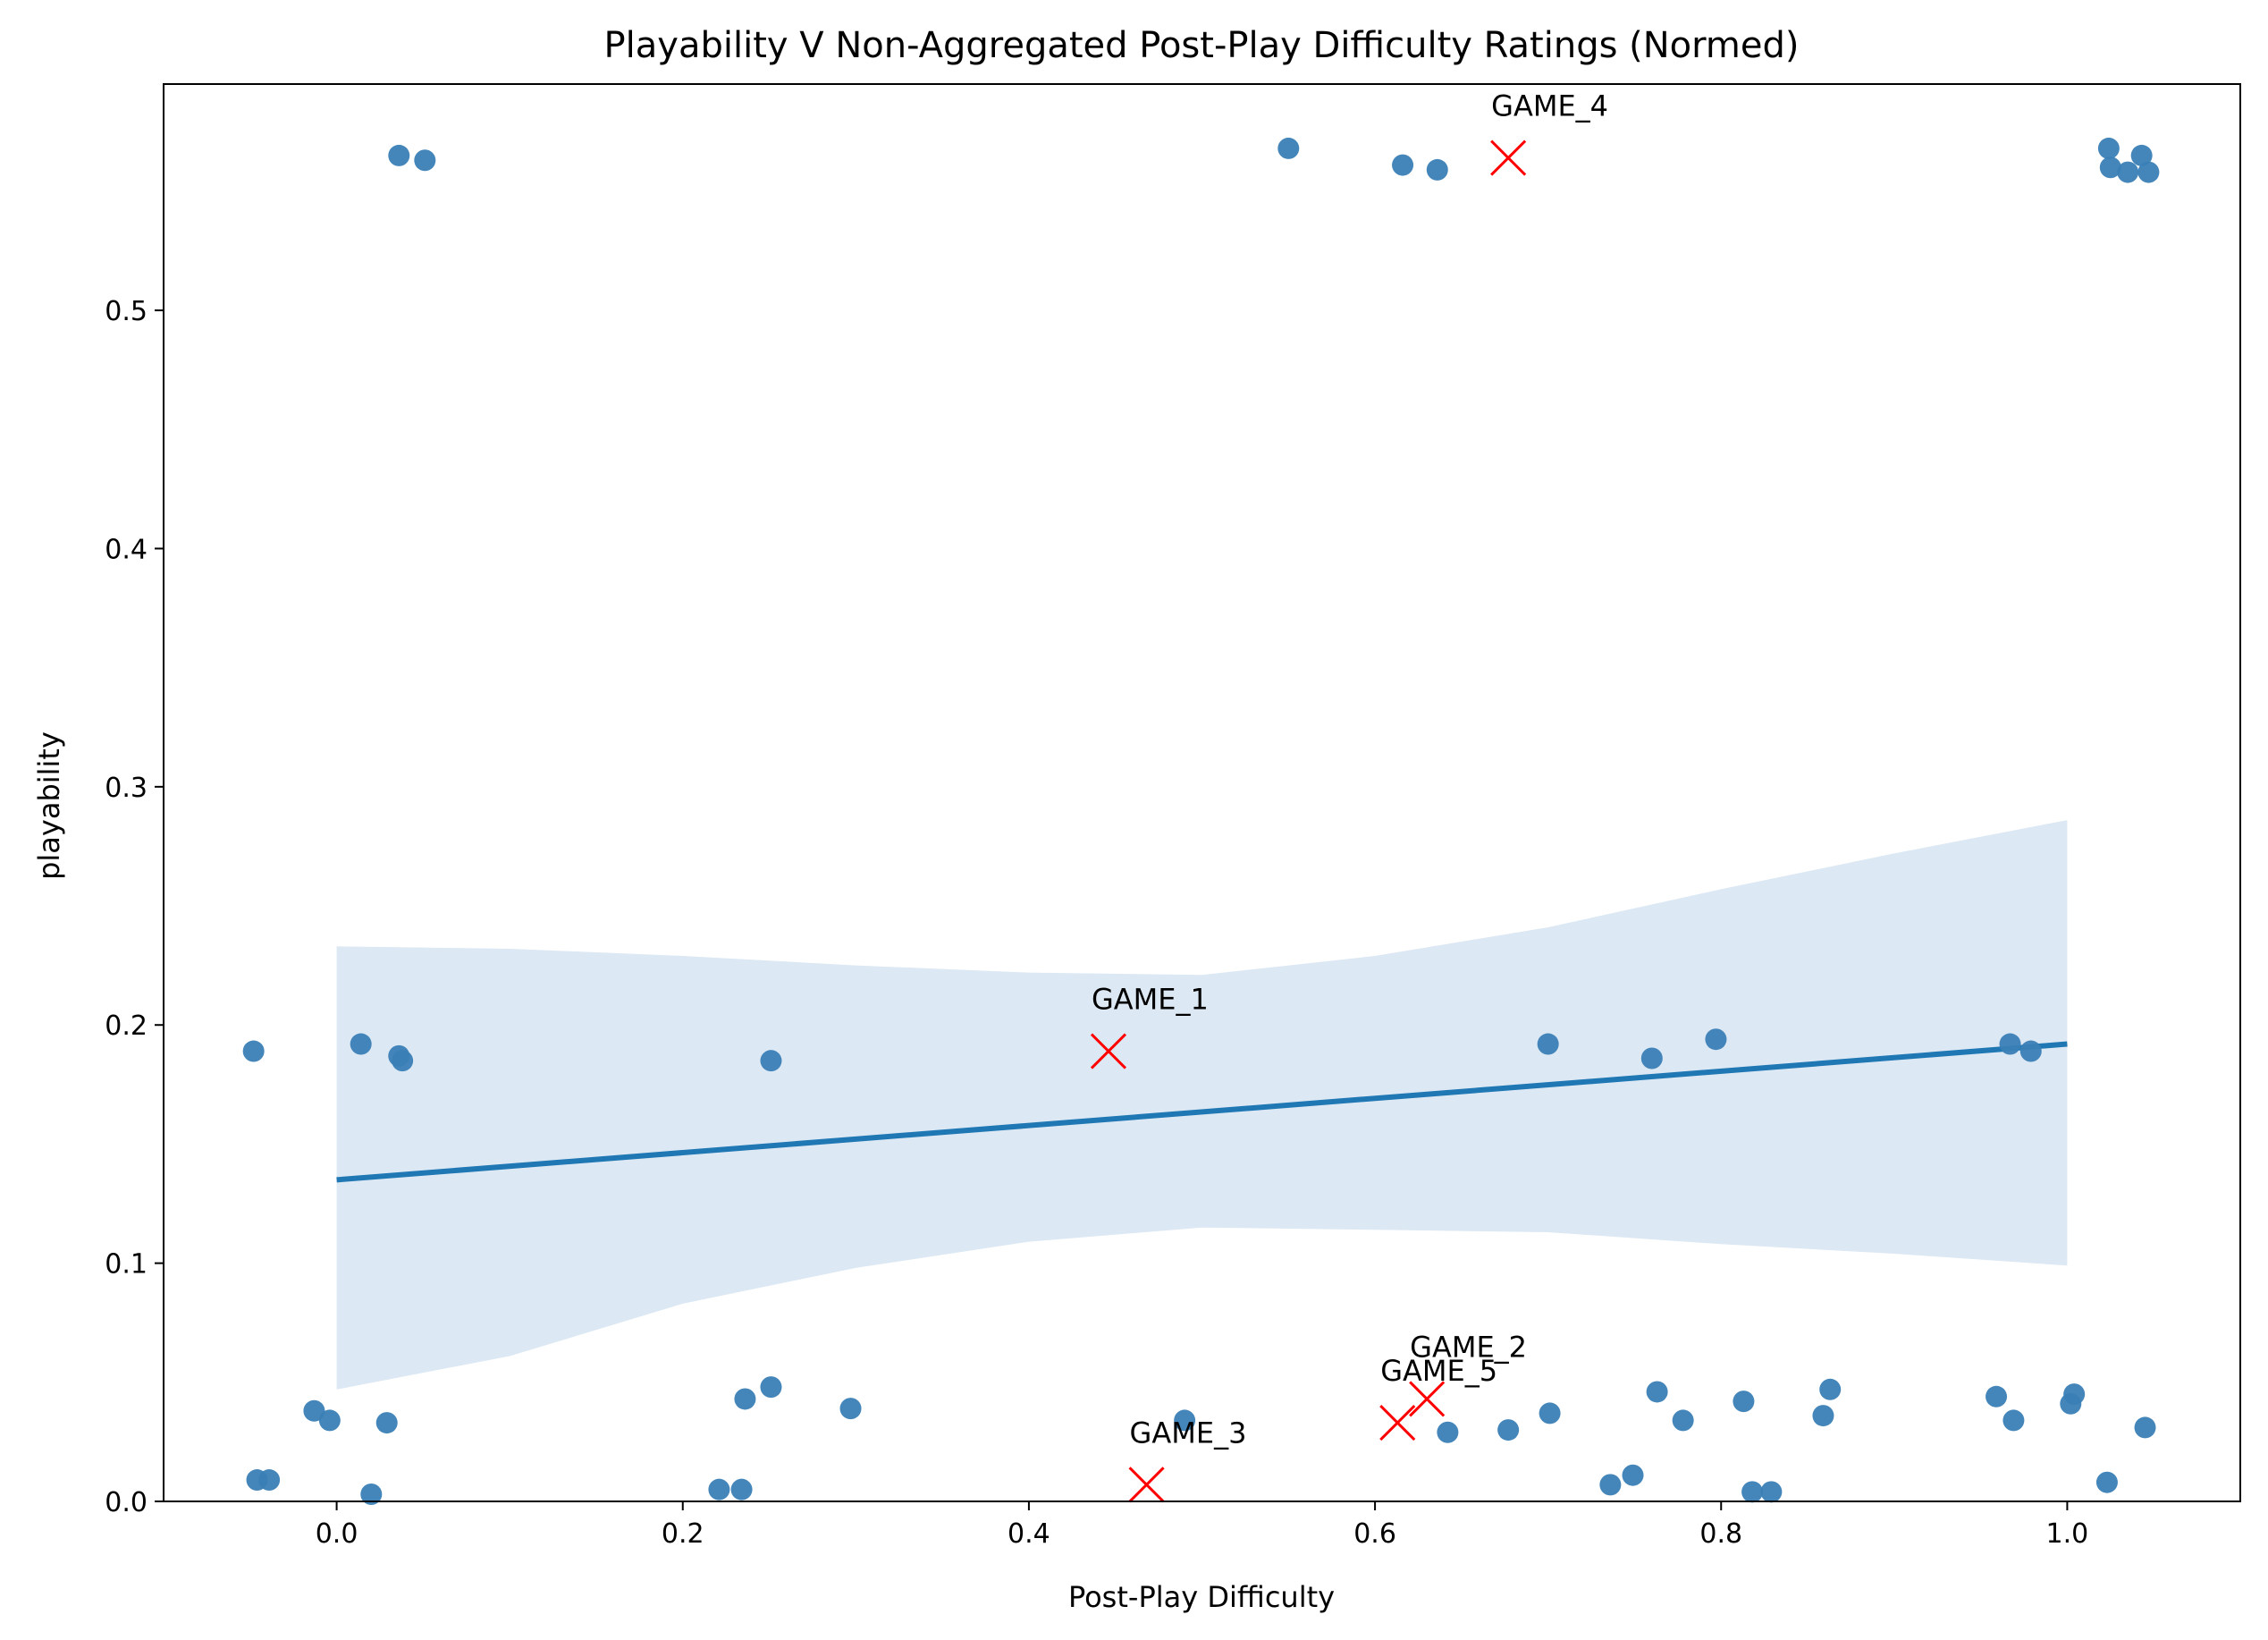 The image size is (2268, 1640). What do you see at coordinates (1720, 1534) in the screenshot?
I see `x-tick-label: 0.8` at bounding box center [1720, 1534].